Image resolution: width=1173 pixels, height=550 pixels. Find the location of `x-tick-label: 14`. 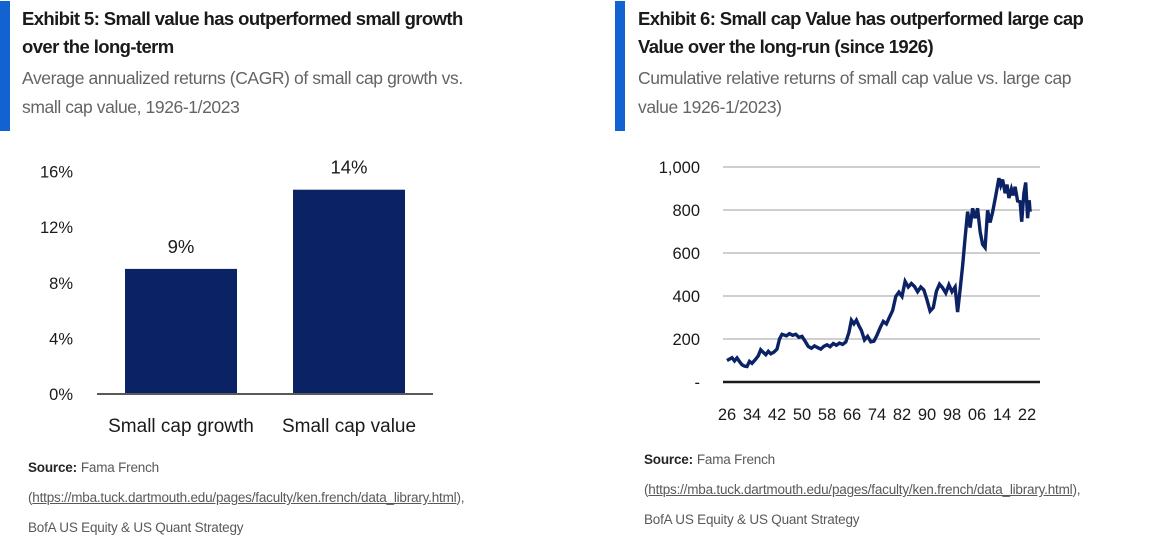

x-tick-label: 14 is located at coordinates (1002, 415).